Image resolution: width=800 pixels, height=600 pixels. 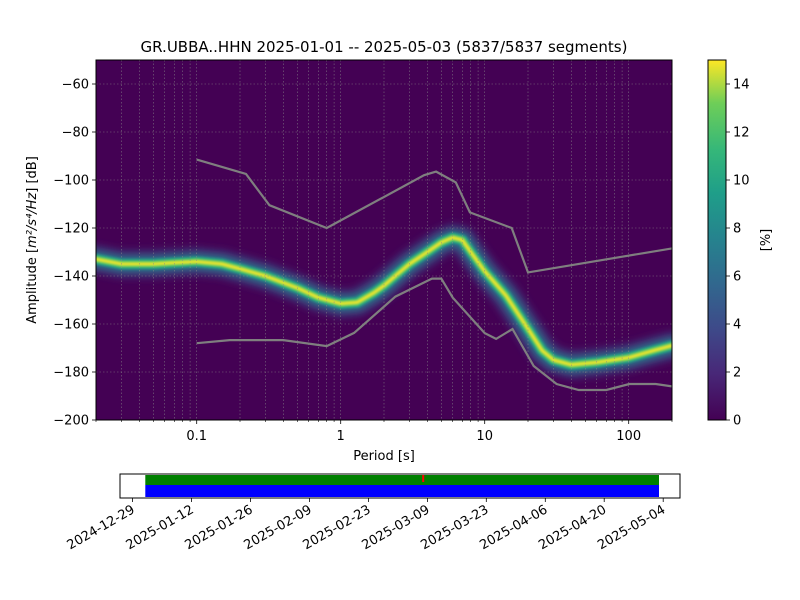 What do you see at coordinates (75, 85) in the screenshot?
I see `y-tick-label-0: −60` at bounding box center [75, 85].